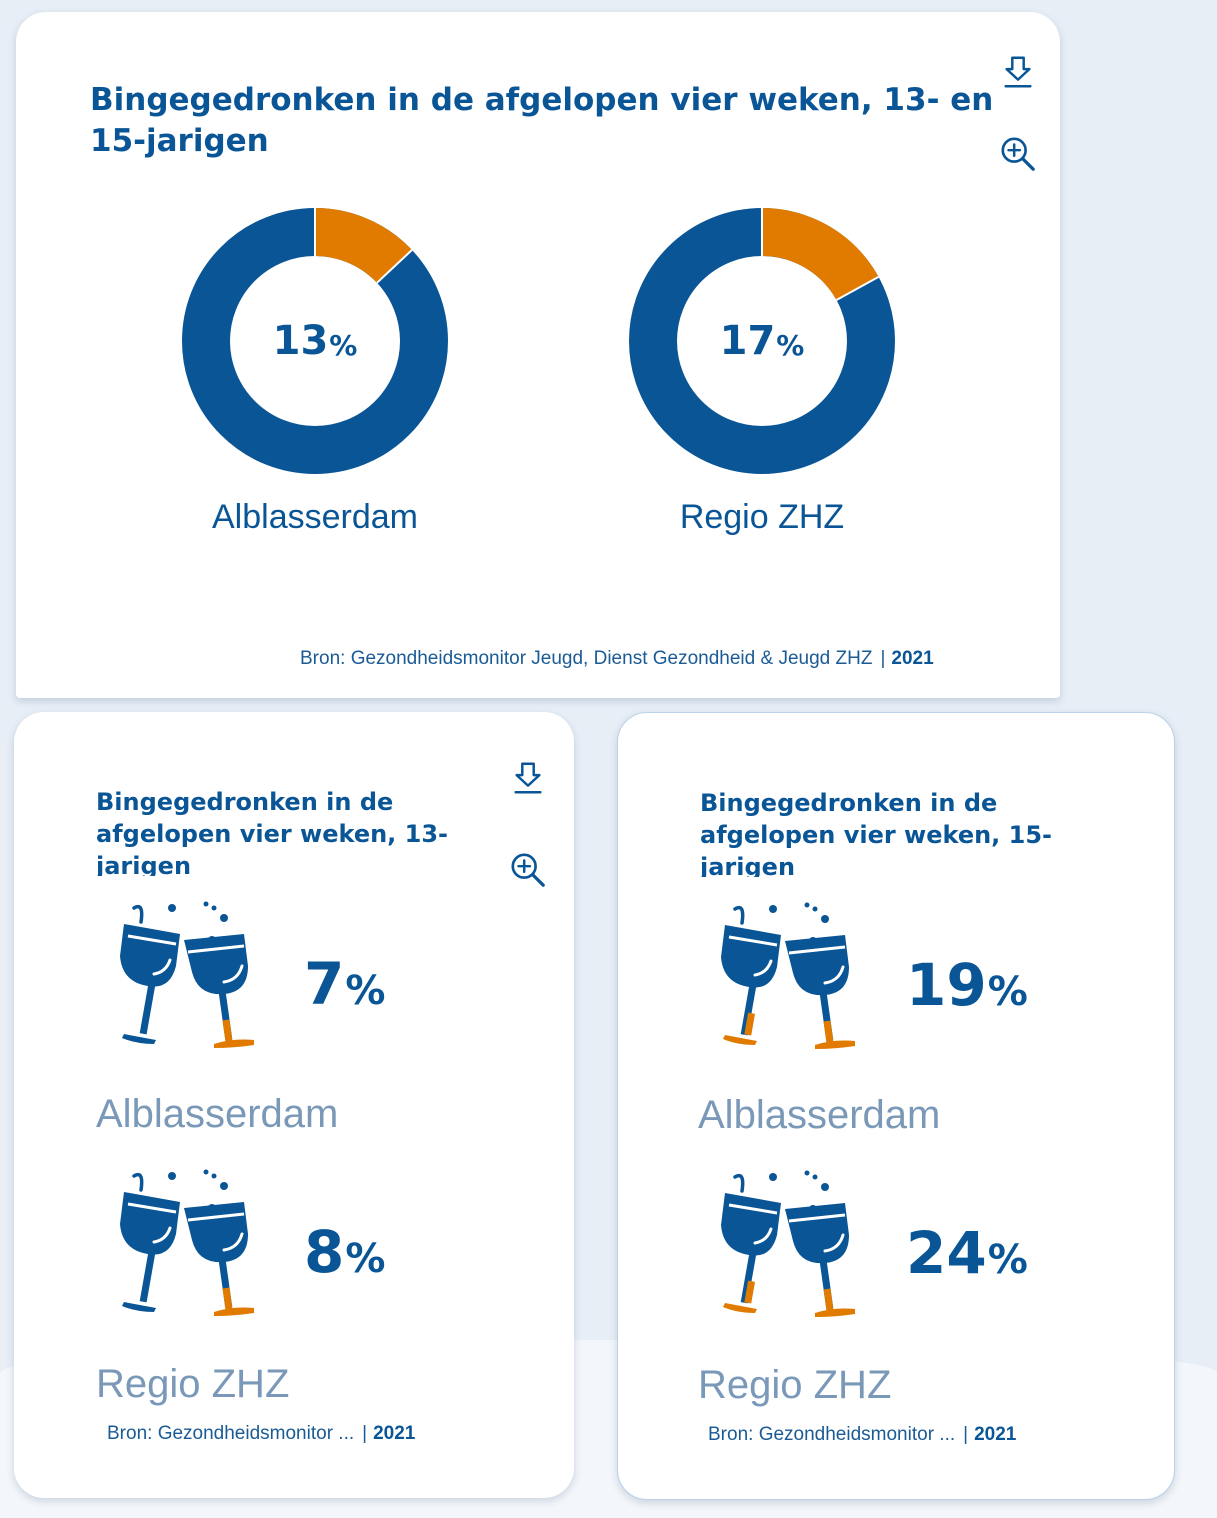 This screenshot has width=1217, height=1518. I want to click on donut-chart-alblasserdam: 13%, so click(315, 341).